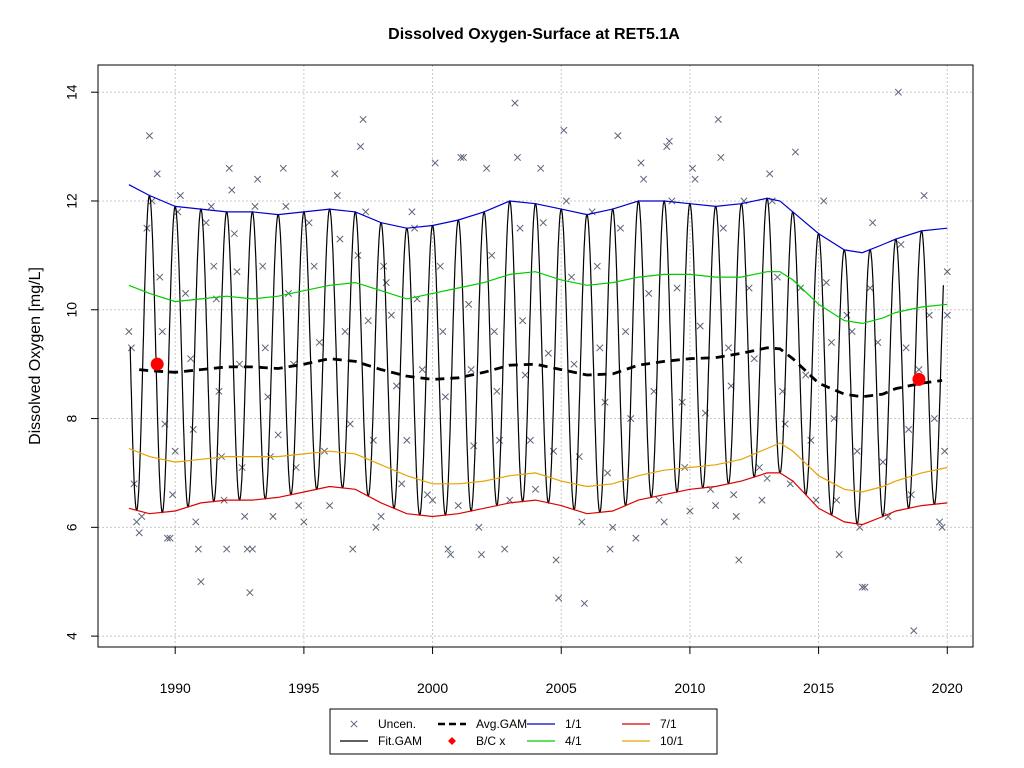 This screenshot has width=1024, height=768. I want to click on x-tick-label: 1995, so click(303, 688).